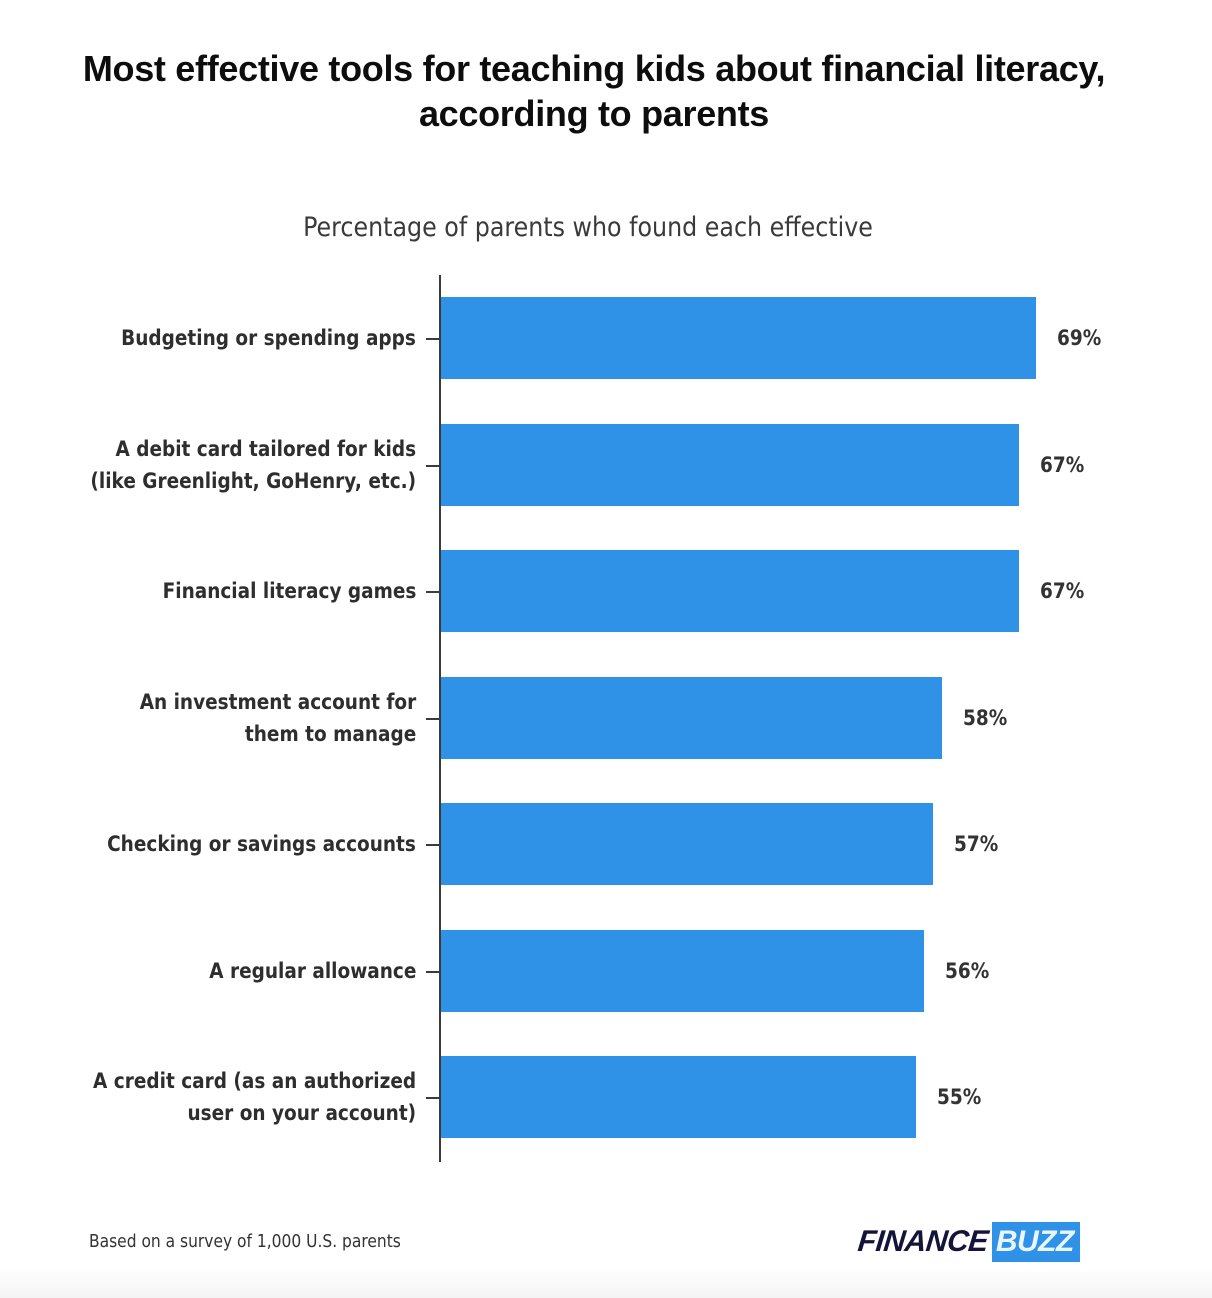 Image resolution: width=1212 pixels, height=1298 pixels. I want to click on value-label: 57%, so click(976, 844).